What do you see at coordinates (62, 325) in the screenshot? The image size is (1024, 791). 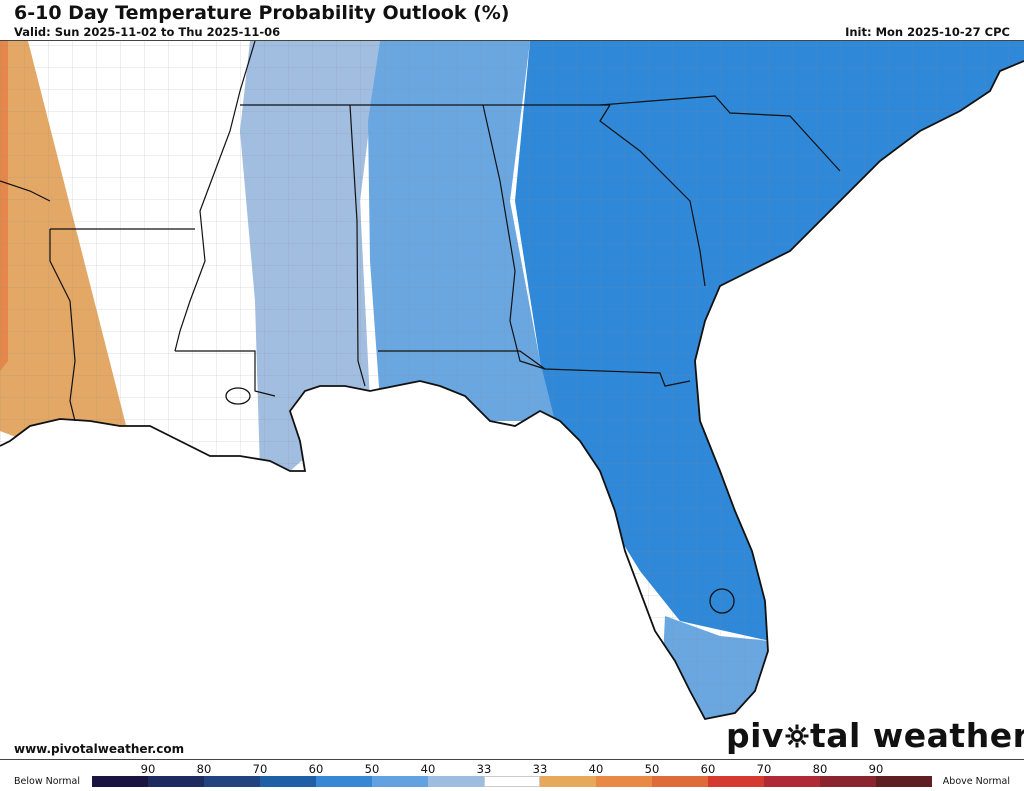 I see `texas-louisiana-border` at bounding box center [62, 325].